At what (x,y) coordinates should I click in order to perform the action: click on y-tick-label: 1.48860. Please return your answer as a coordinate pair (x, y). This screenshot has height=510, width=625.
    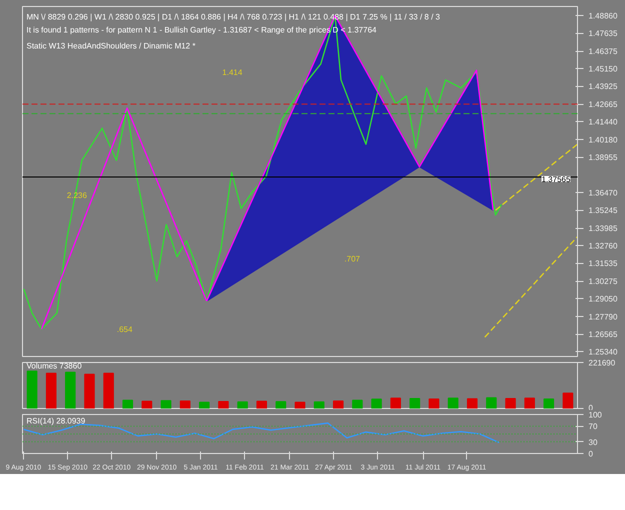
    Looking at the image, I should click on (603, 16).